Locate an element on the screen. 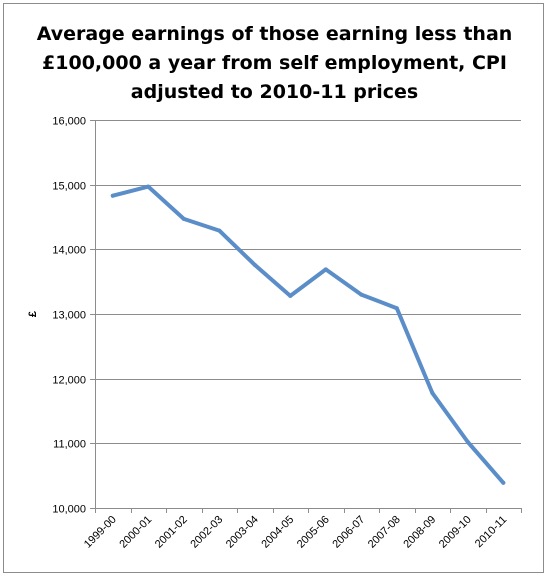 The width and height of the screenshot is (549, 580). y-tick-label: 11,000 is located at coordinates (69, 445).